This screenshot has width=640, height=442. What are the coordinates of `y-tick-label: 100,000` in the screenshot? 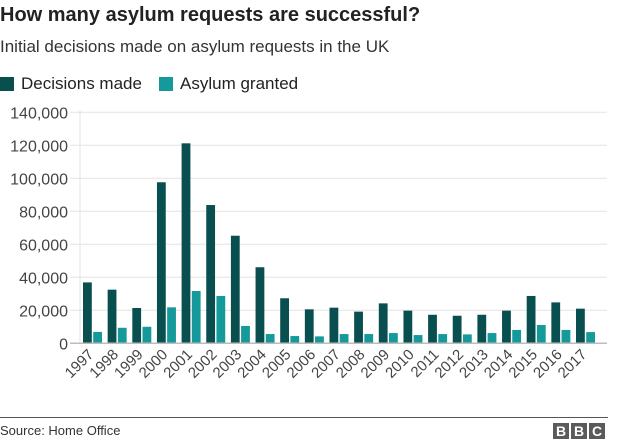 It's located at (39, 179).